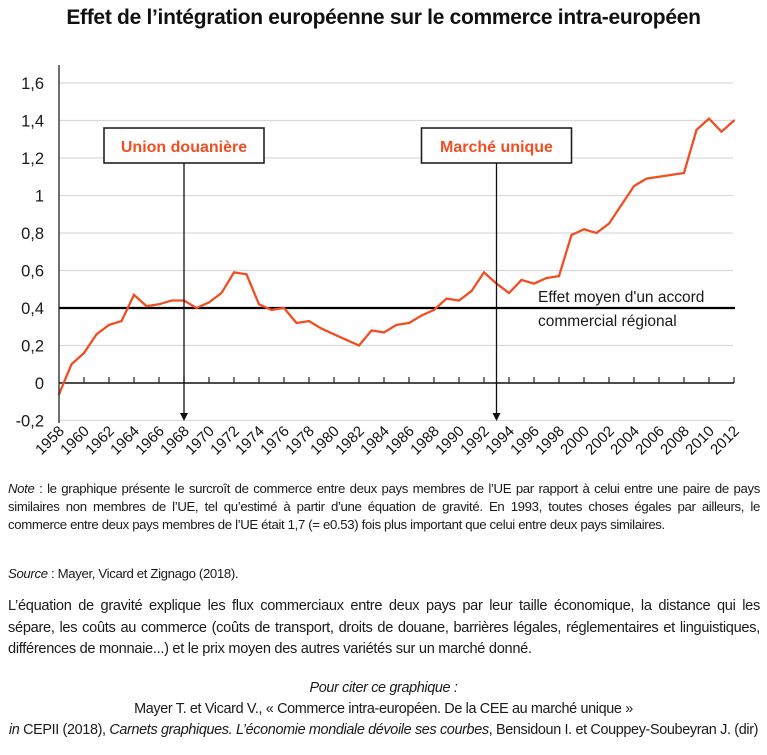 This screenshot has height=755, width=767. Describe the element at coordinates (32, 84) in the screenshot. I see `y-tick-label: 1,6` at that location.